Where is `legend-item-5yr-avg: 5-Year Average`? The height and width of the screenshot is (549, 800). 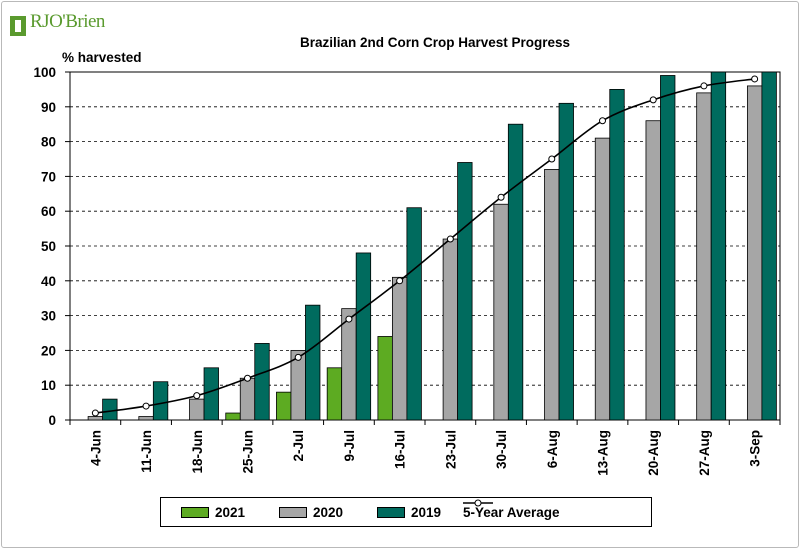 legend-item-5yr-avg: 5-Year Average is located at coordinates (511, 512).